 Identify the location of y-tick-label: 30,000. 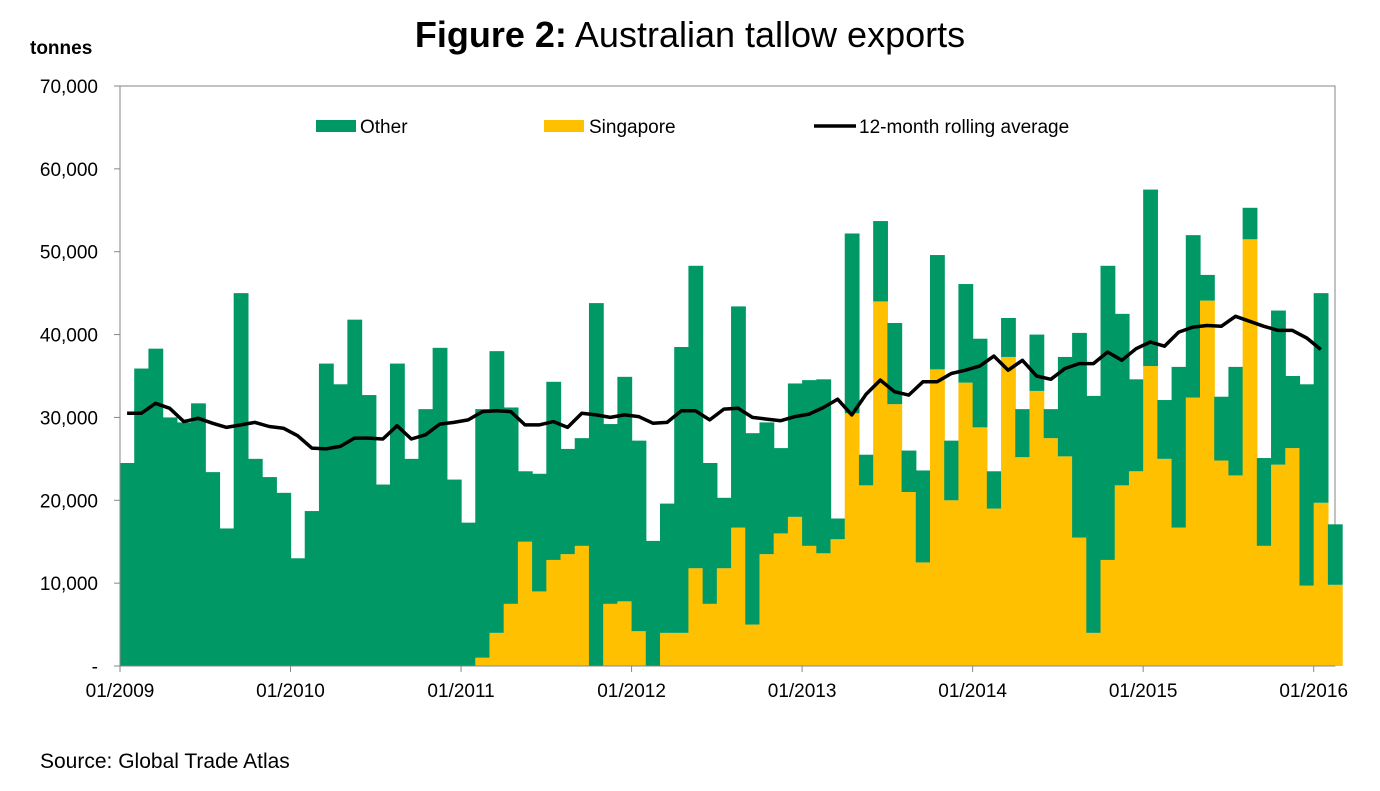
(69, 418).